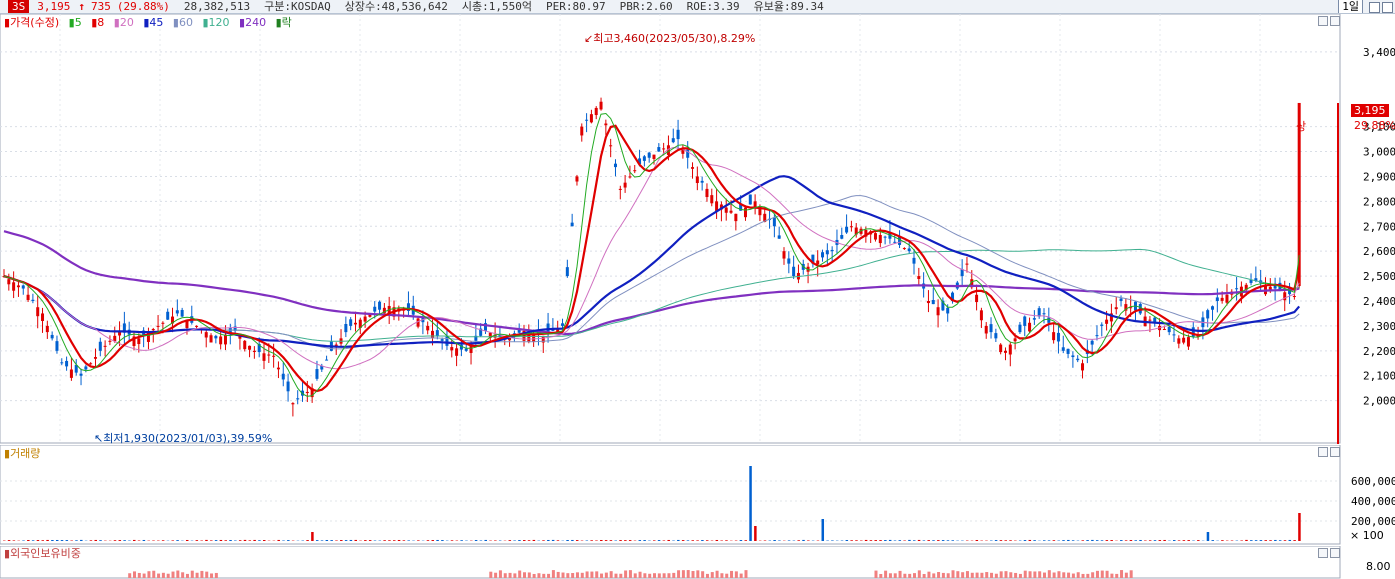 This screenshot has height=579, width=1395. I want to click on stock-code: 3S, so click(19, 6).